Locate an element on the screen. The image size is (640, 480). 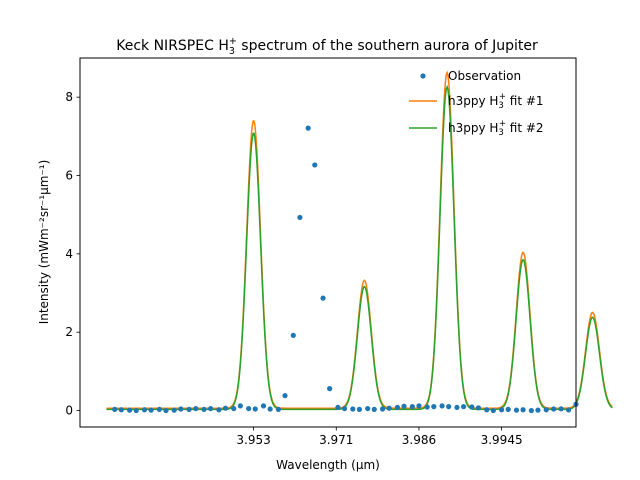
legend-fit1-label: h3ppy H3+ fit #1 is located at coordinates (496, 101).